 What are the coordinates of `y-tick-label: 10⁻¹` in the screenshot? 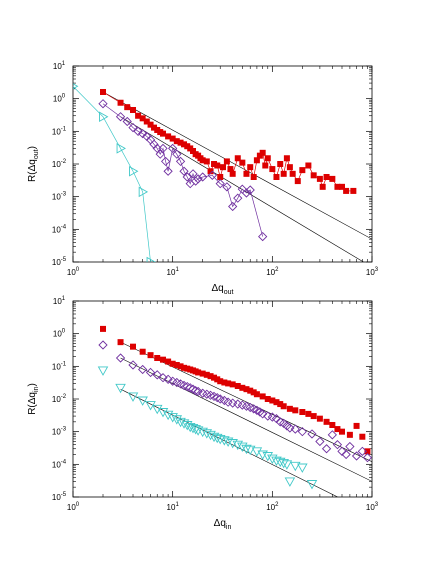 It's located at (59, 366).